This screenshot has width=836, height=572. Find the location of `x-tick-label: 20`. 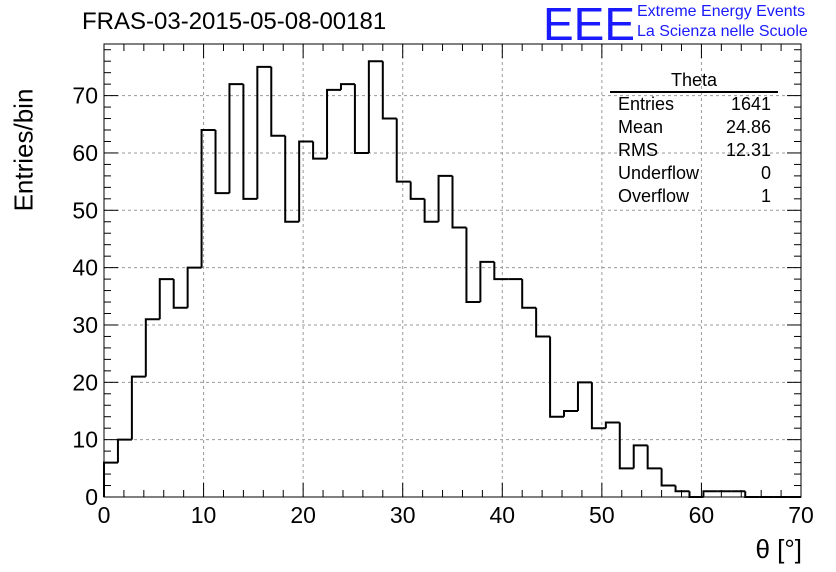

x-tick-label: 20 is located at coordinates (303, 515).